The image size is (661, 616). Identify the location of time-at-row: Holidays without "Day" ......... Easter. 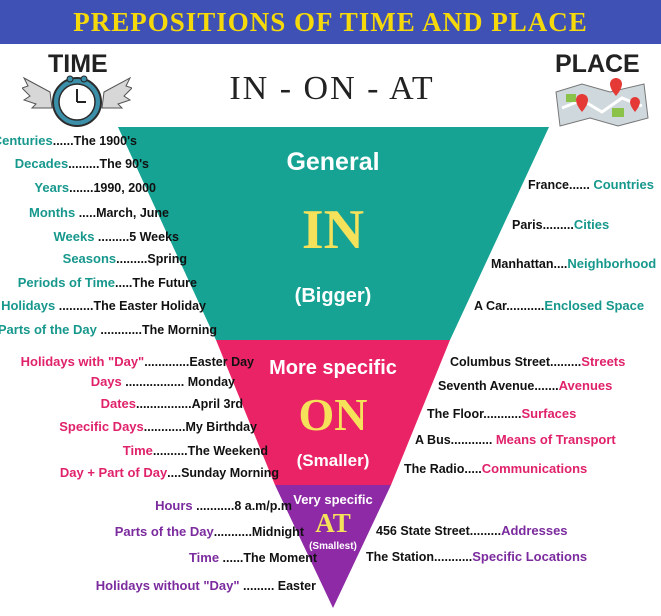
(205, 585).